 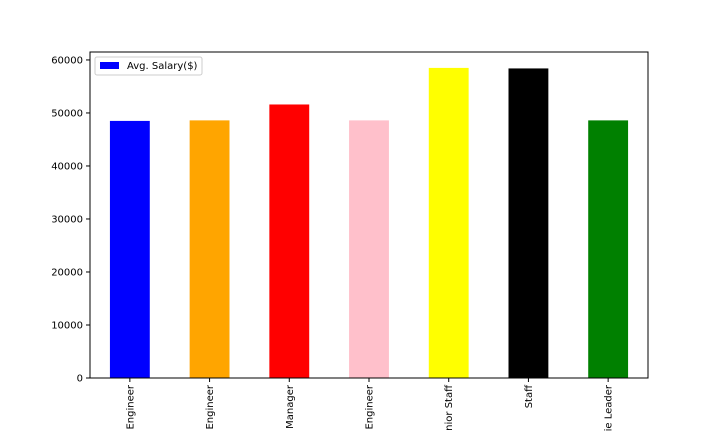 What do you see at coordinates (162, 66) in the screenshot?
I see `legend-label: Avg. Salary($)` at bounding box center [162, 66].